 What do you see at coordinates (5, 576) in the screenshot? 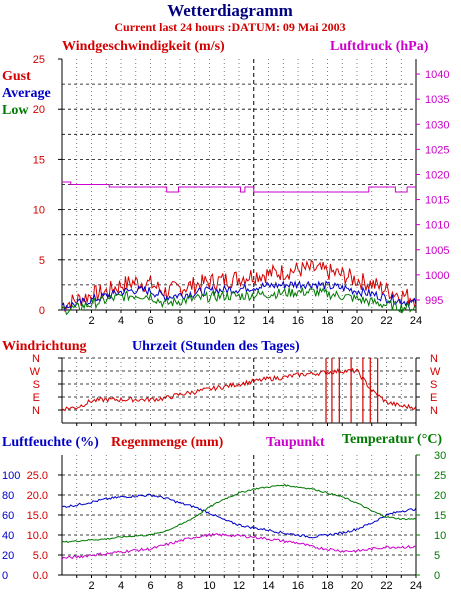
I see `humidity-tick-label: 0` at bounding box center [5, 576].